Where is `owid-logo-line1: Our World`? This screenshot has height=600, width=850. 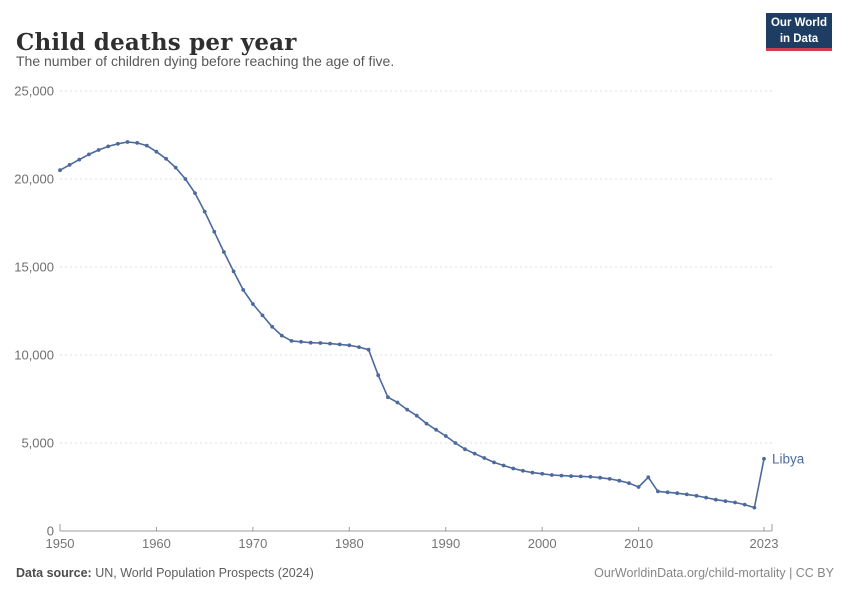
owid-logo-line1: Our World is located at coordinates (798, 23).